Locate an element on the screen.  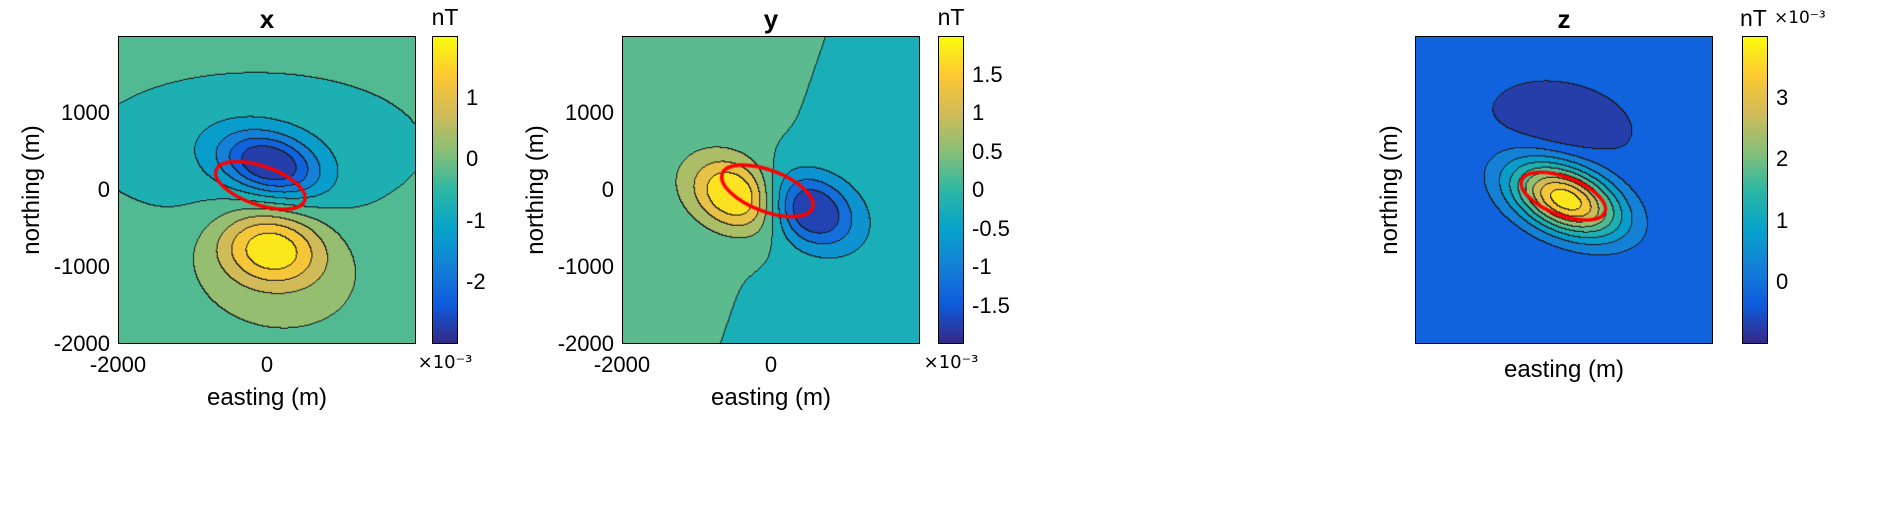
colorbar-tick-label: 3 is located at coordinates (1782, 97).